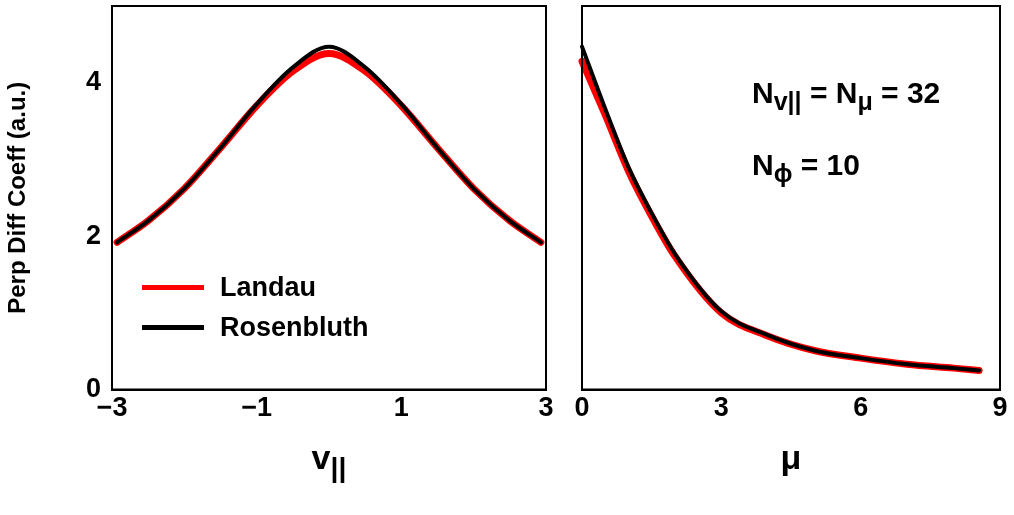 The image size is (1014, 515). I want to click on x-tick-label: 1, so click(401, 407).